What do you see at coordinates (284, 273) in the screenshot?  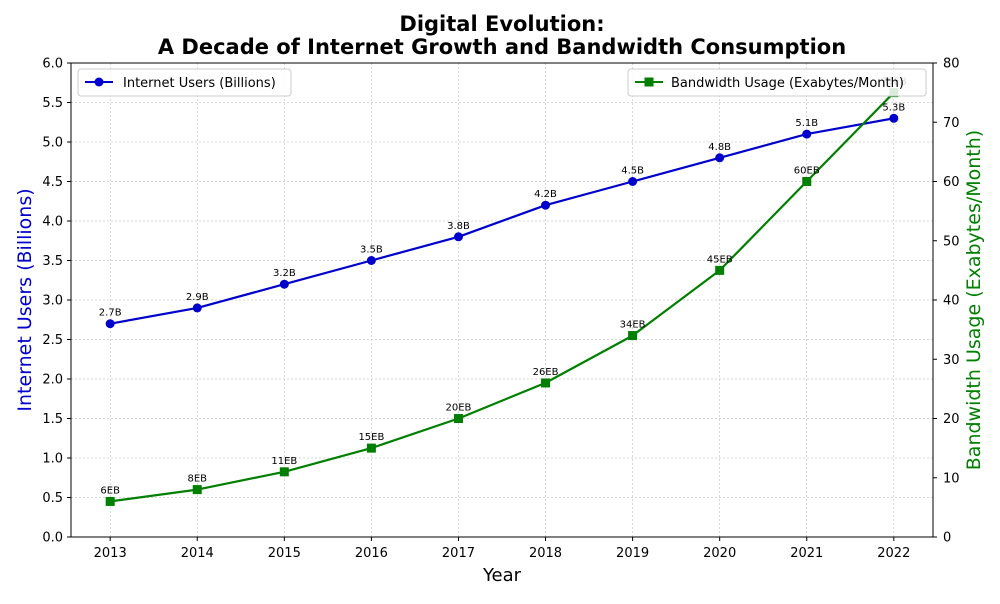 I see `series-0-data-label: 3.2B` at bounding box center [284, 273].